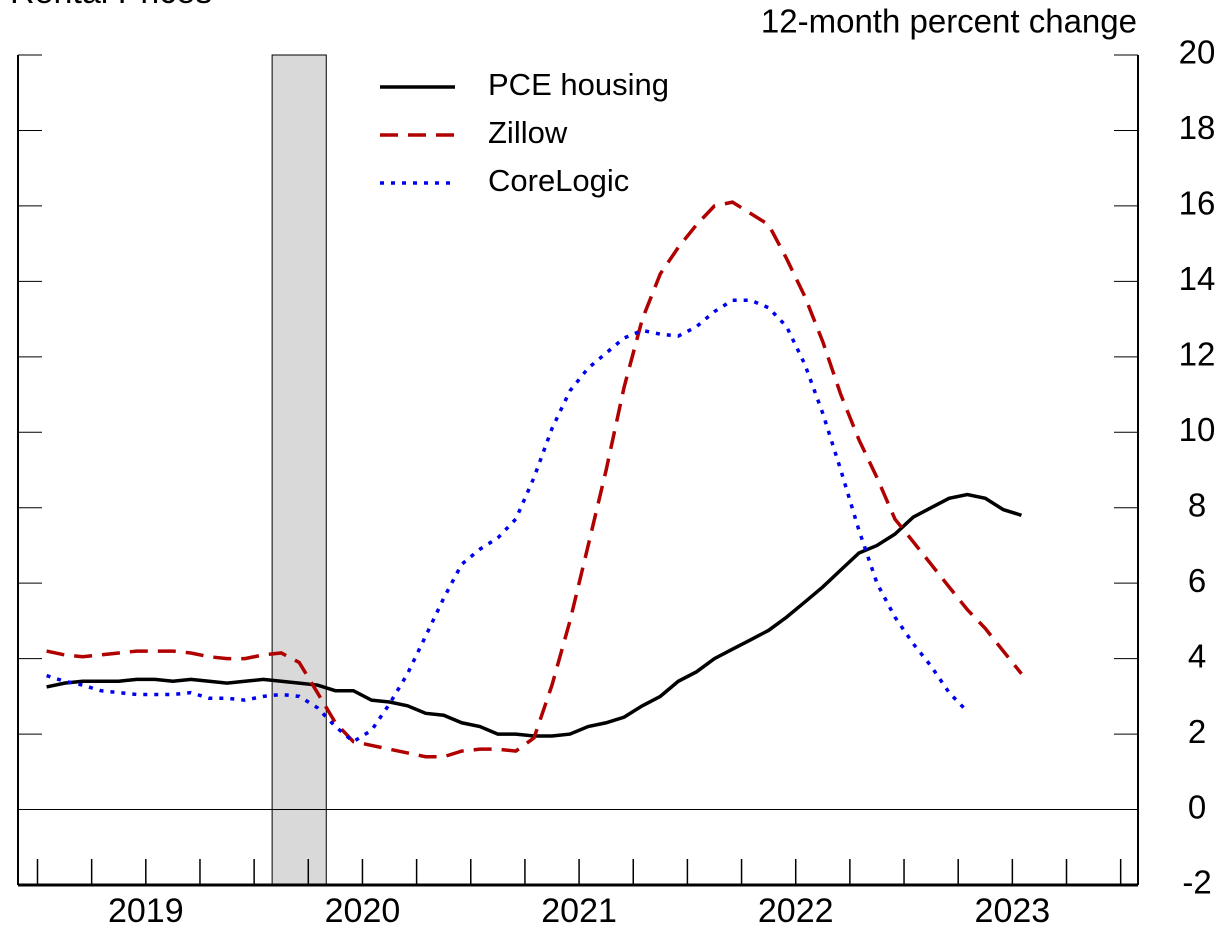  Describe the element at coordinates (1197, 504) in the screenshot. I see `y-tick-label: 8` at that location.